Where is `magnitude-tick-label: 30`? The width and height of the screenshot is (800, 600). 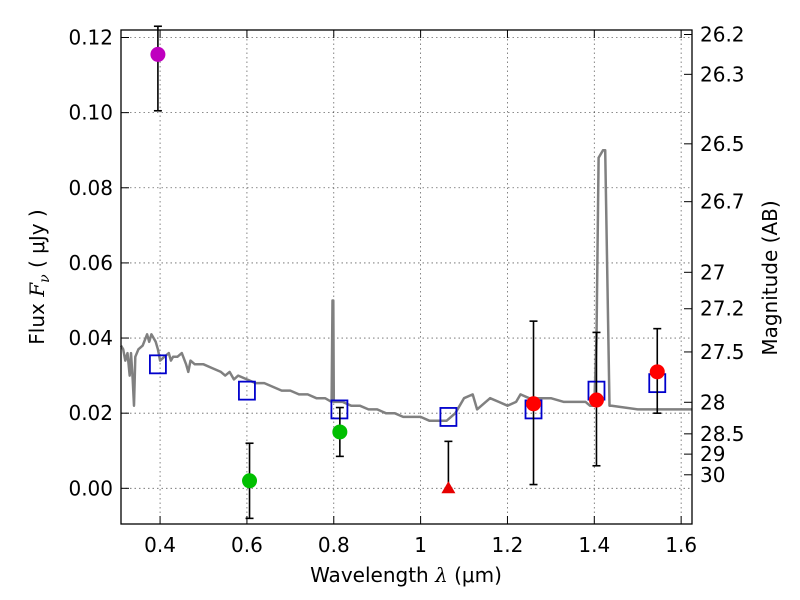
magnitude-tick-label: 30 is located at coordinates (712, 475).